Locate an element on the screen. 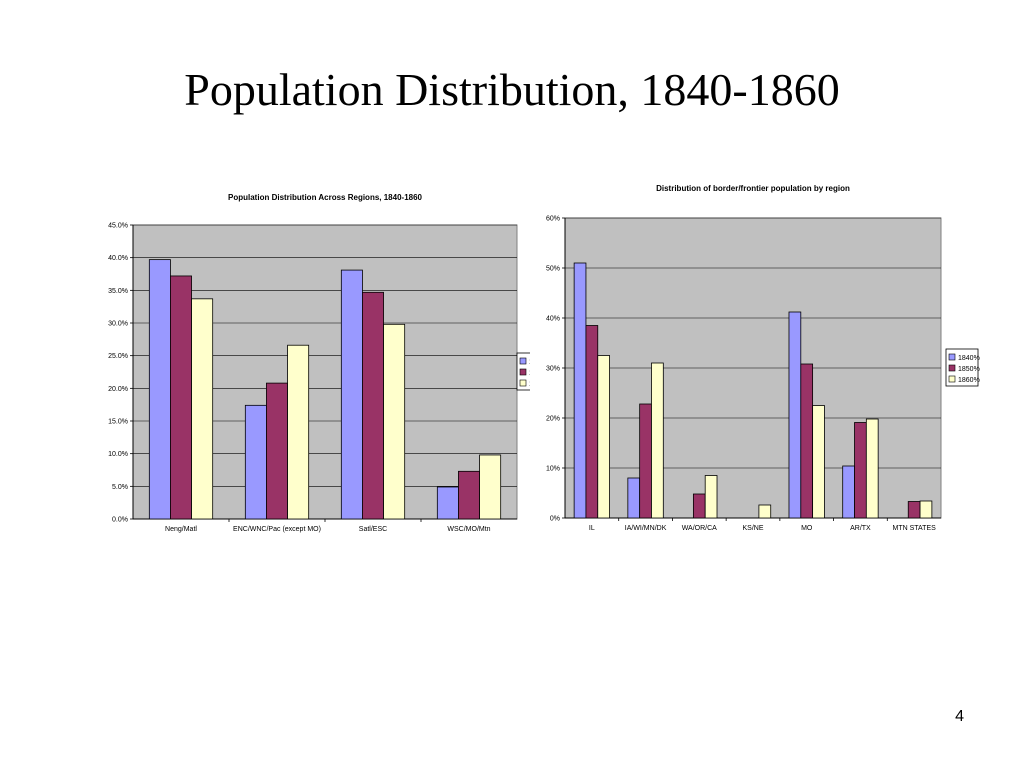  x-tick-label: AR/TX is located at coordinates (860, 528).